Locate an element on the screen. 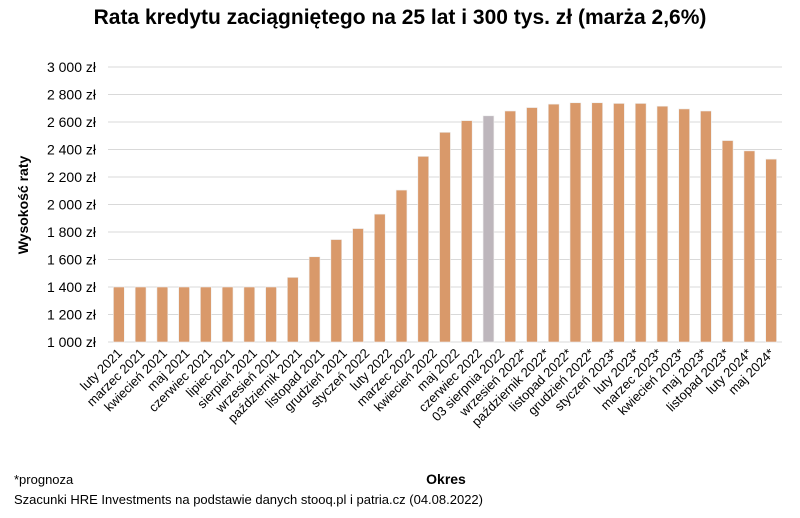 Image resolution: width=800 pixels, height=518 pixels. y-axis-label: Wysokość raty is located at coordinates (23, 205).